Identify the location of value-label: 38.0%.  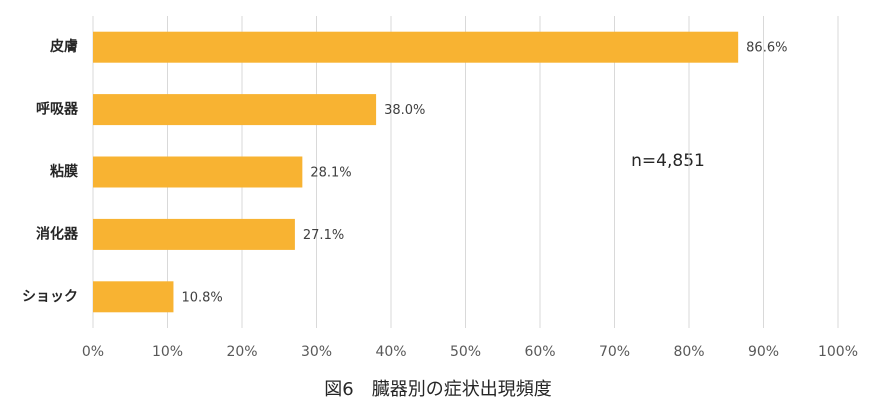
(404, 110).